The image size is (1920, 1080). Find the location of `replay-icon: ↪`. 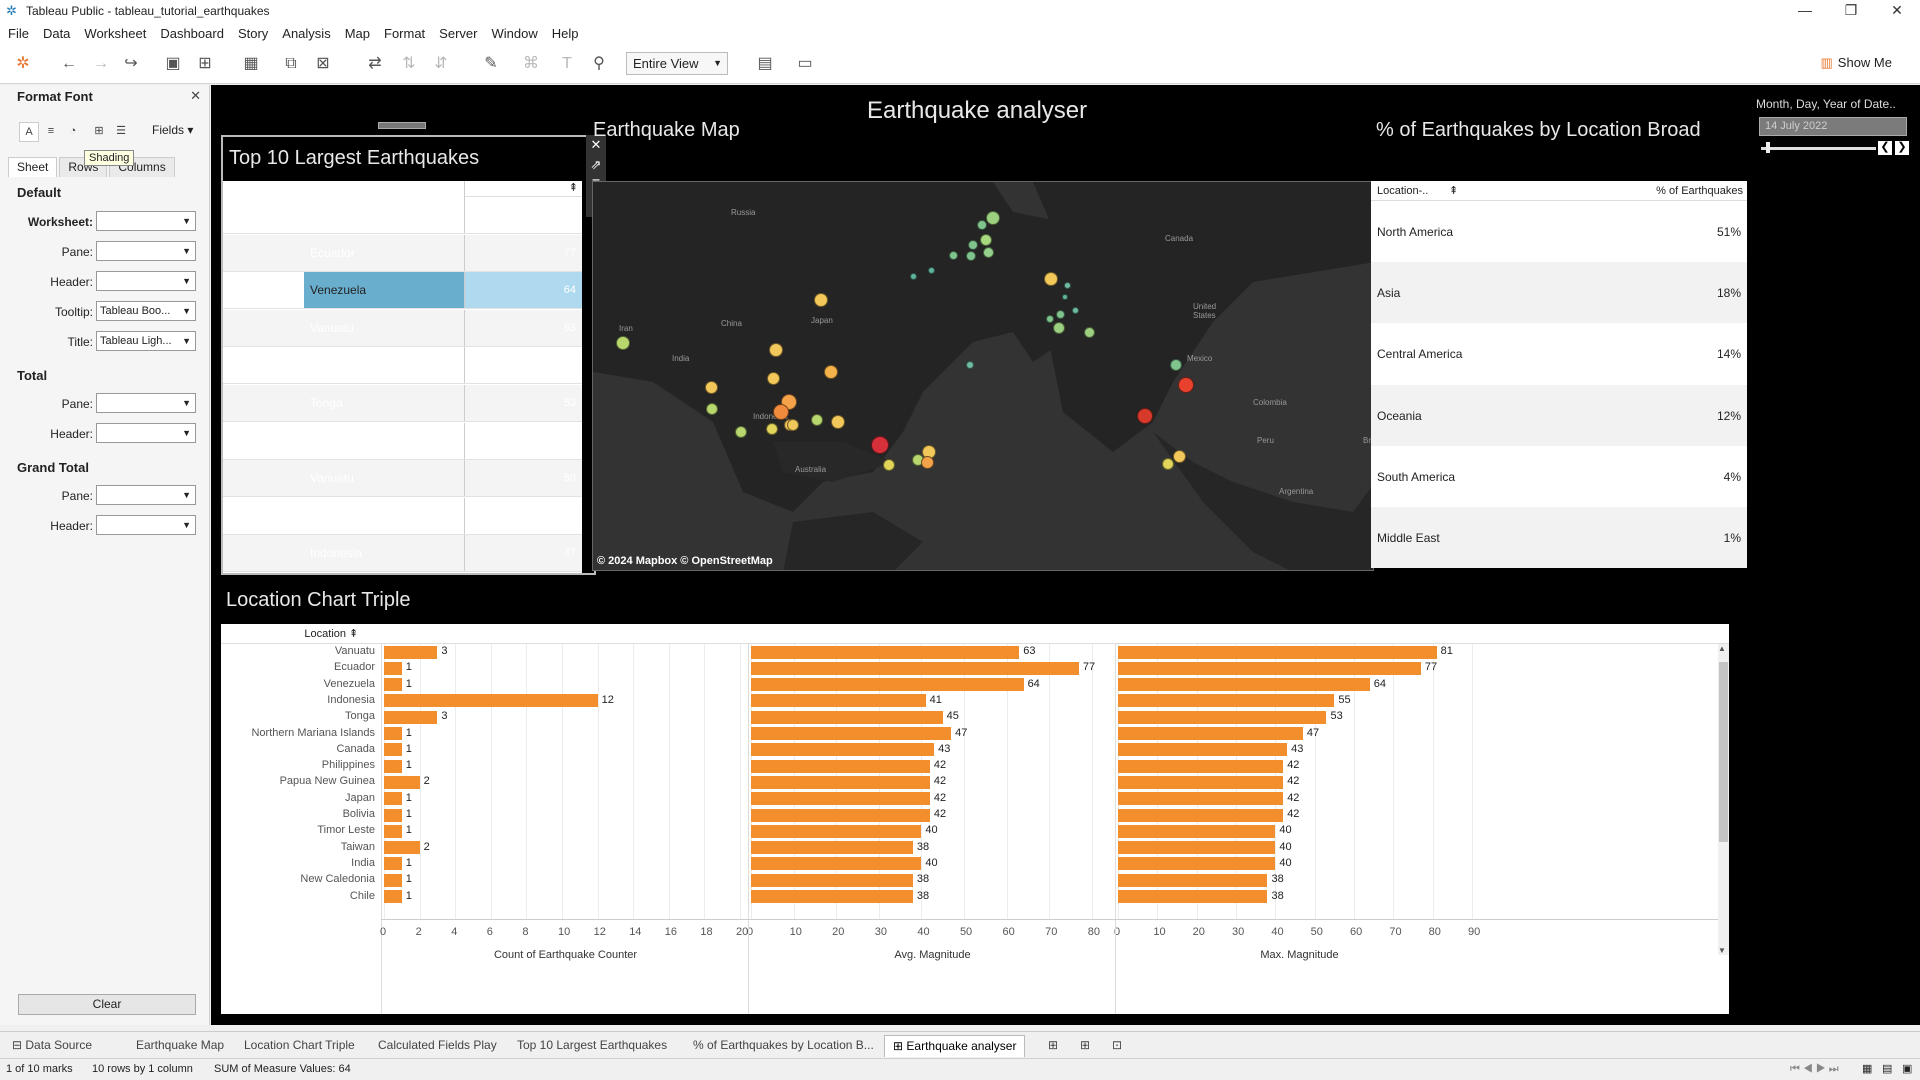

replay-icon: ↪ is located at coordinates (131, 63).